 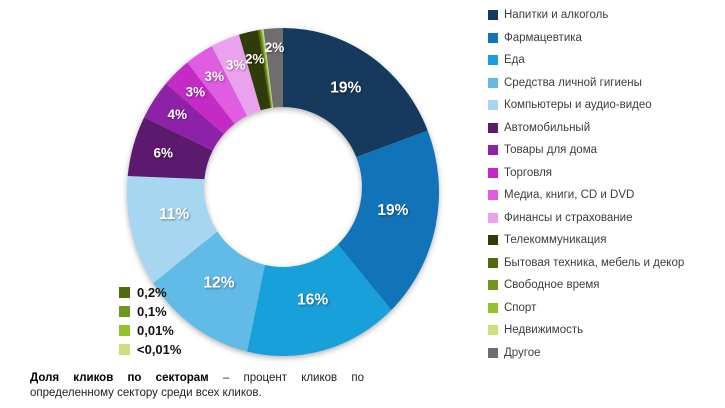 I want to click on slice-percent-label-10: 2%, so click(x=255, y=58).